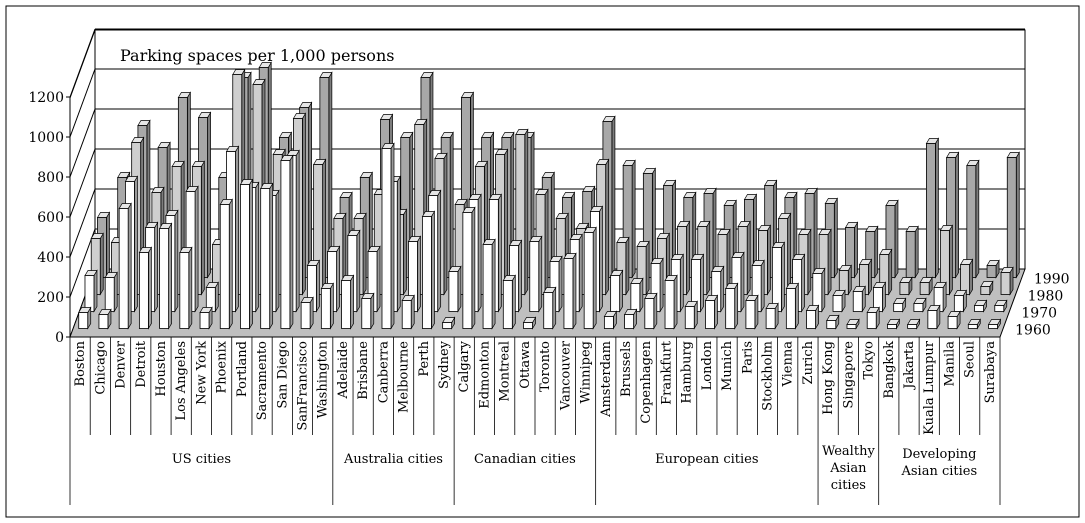  Describe the element at coordinates (50, 298) in the screenshot. I see `y-tick-label: 200` at that location.